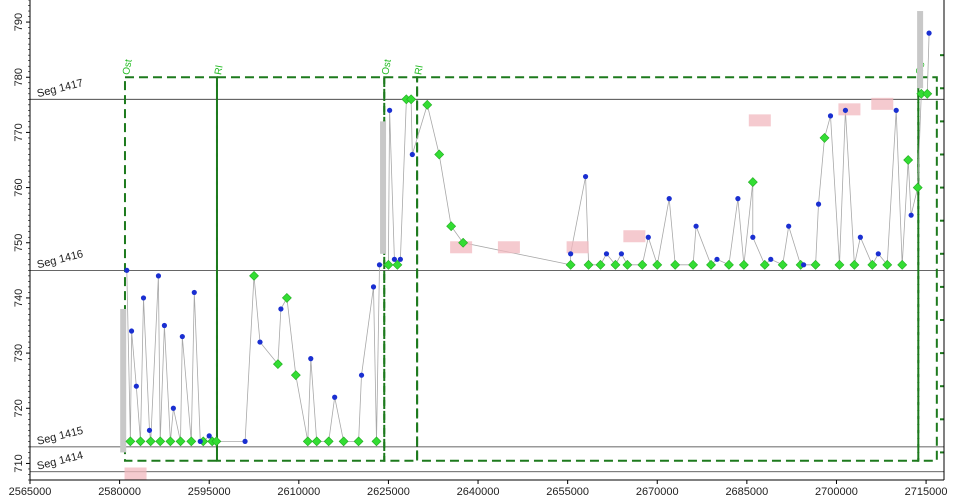  What do you see at coordinates (119, 492) in the screenshot?
I see `x-tick-label: 2580000` at bounding box center [119, 492].